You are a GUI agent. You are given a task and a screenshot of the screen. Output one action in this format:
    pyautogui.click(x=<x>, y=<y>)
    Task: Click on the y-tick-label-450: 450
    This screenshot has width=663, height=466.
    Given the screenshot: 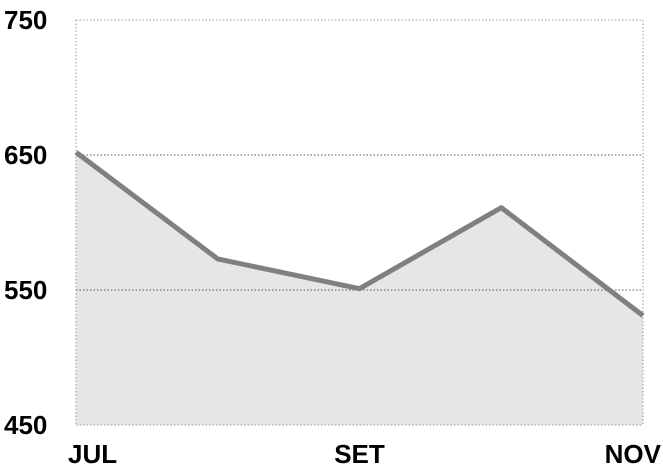 What is the action you would take?
    pyautogui.click(x=25, y=425)
    